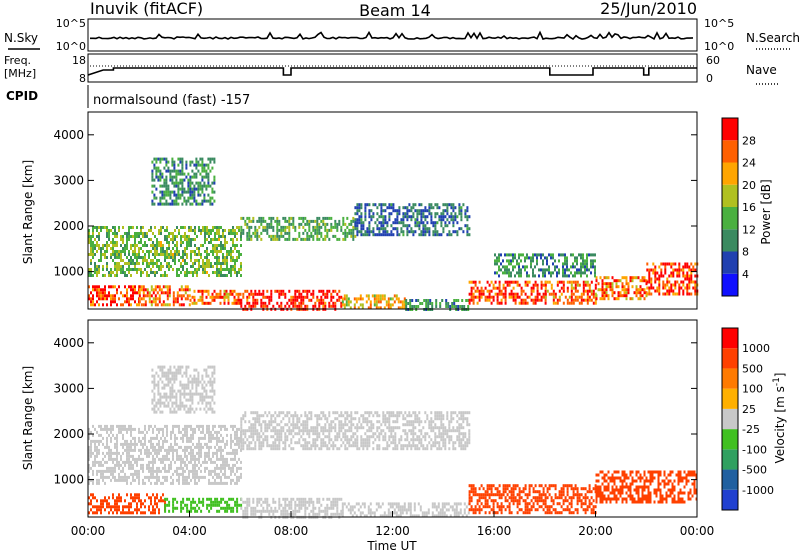  What do you see at coordinates (68, 135) in the screenshot?
I see `y-tick-label: 4000` at bounding box center [68, 135].